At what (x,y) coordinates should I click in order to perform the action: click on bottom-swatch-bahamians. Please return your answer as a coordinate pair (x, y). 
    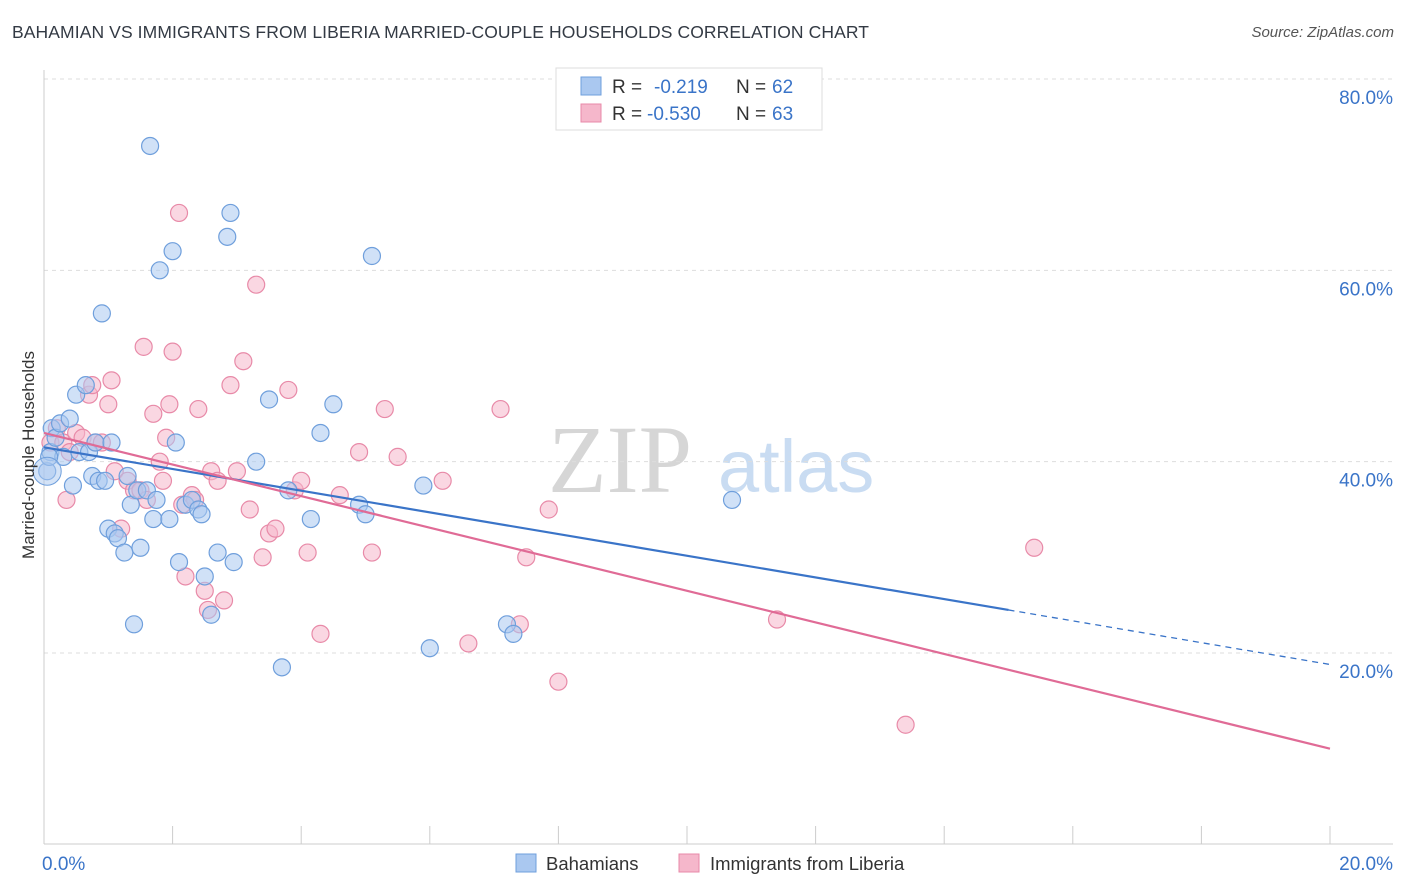
    Looking at the image, I should click on (526, 863).